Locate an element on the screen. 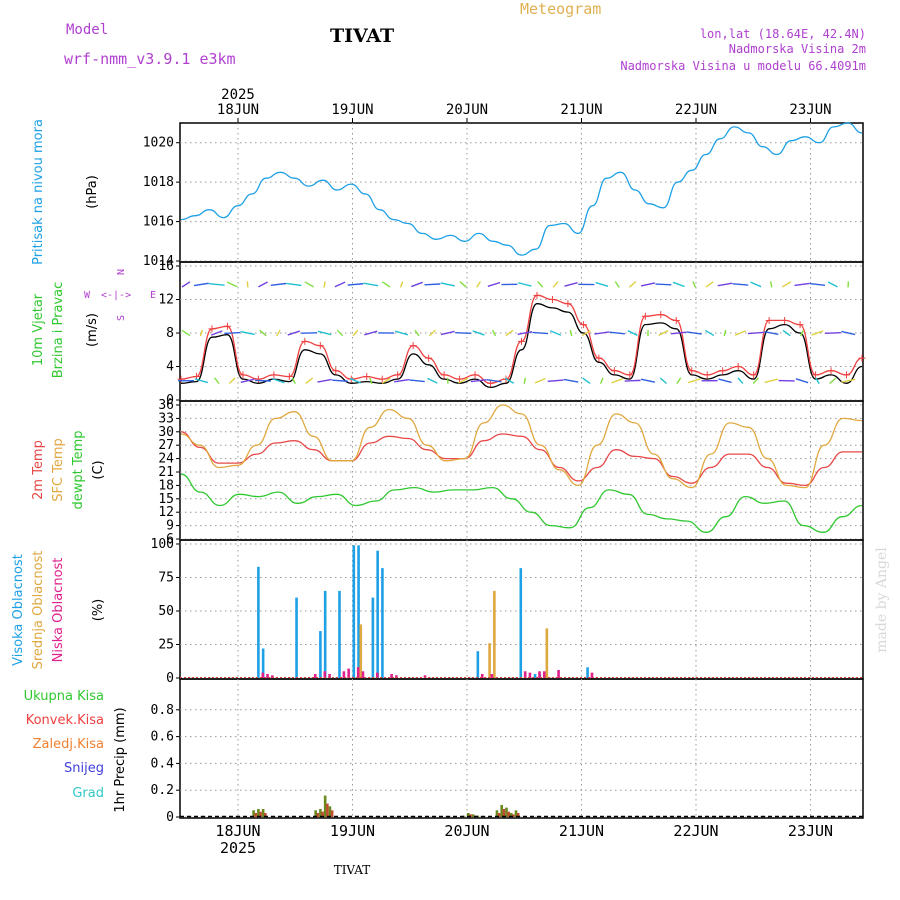 The image size is (900, 900). top-day-label: 23JUN is located at coordinates (810, 110).